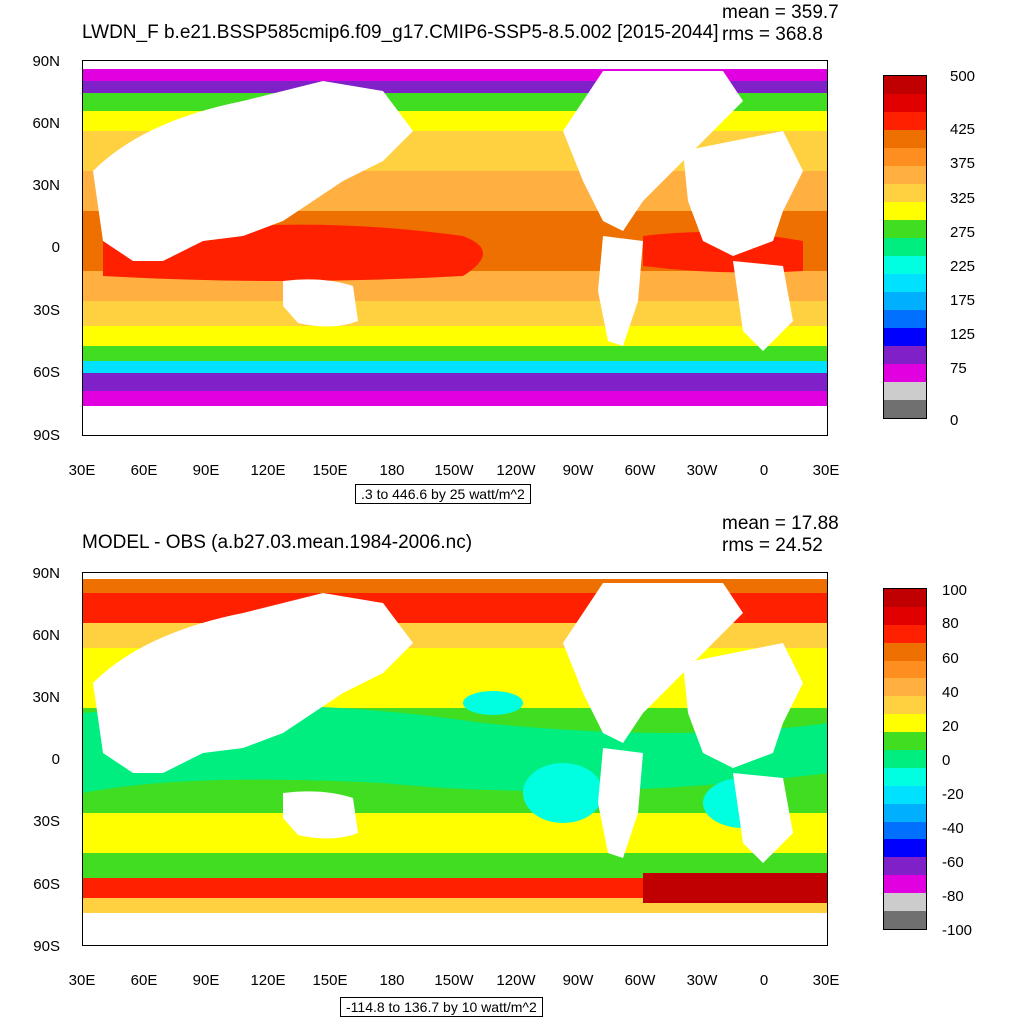  What do you see at coordinates (955, 590) in the screenshot?
I see `colorbar-bottom-label: 100` at bounding box center [955, 590].